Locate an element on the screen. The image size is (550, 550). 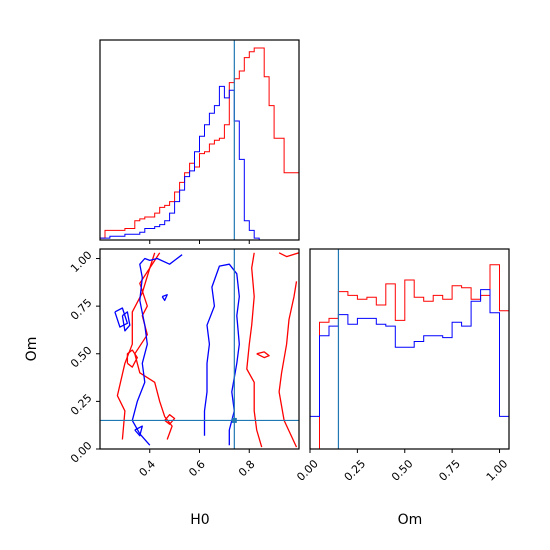
om-x-tick-label-0.75: 0.75 is located at coordinates (449, 470).